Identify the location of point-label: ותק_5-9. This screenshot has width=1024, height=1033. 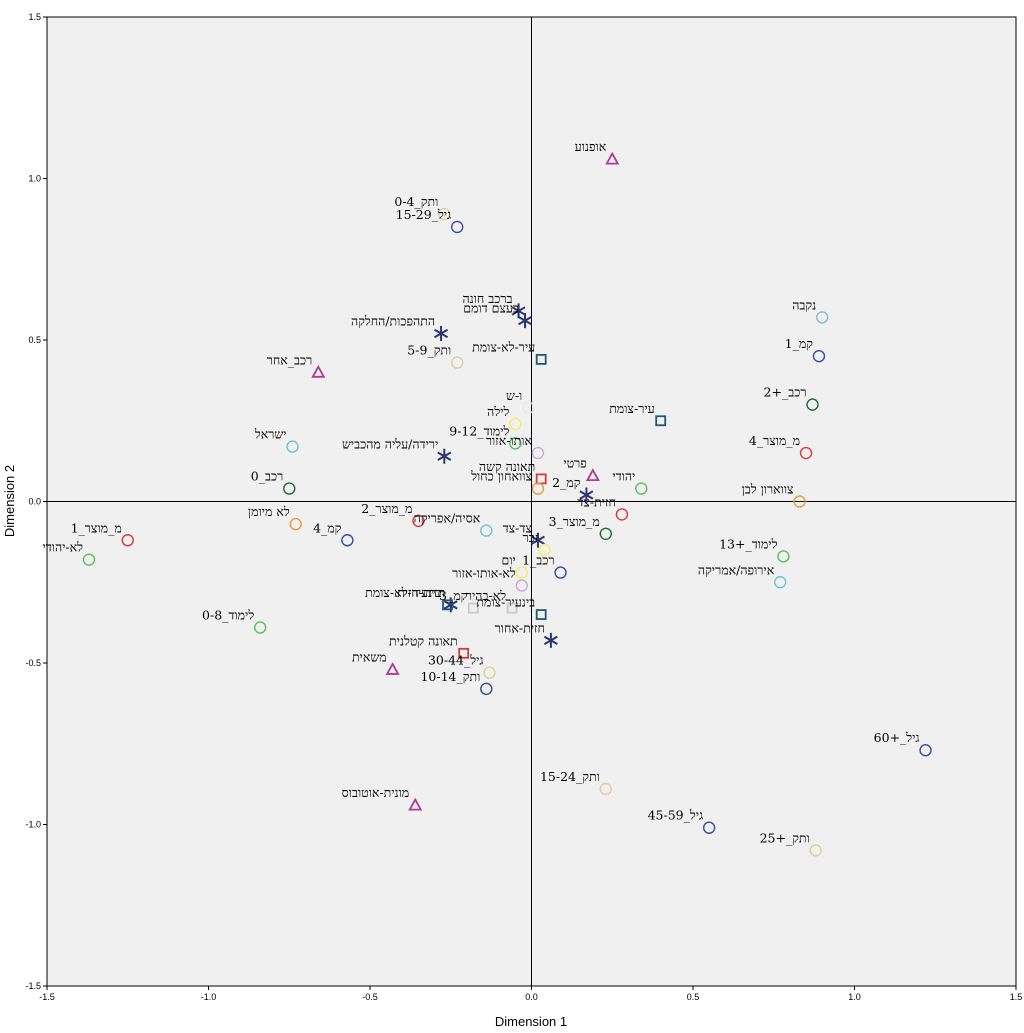
(429, 350).